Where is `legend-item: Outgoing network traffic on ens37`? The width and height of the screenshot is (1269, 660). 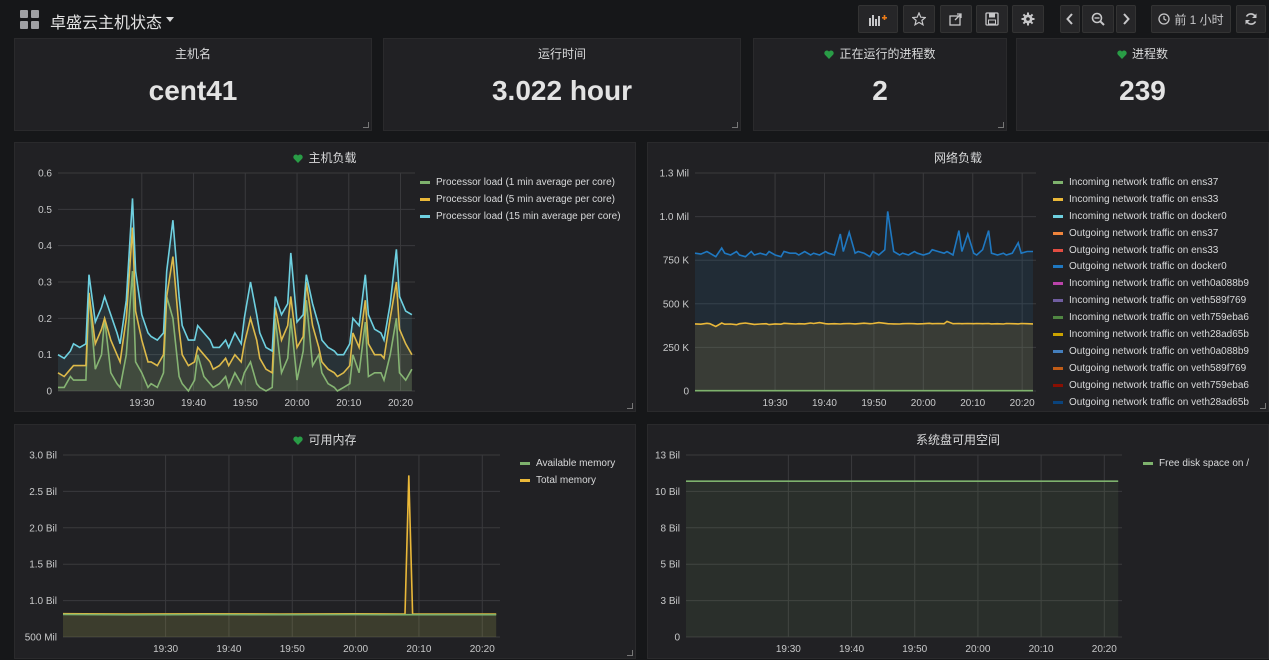
legend-item: Outgoing network traffic on ens37 is located at coordinates (1151, 233).